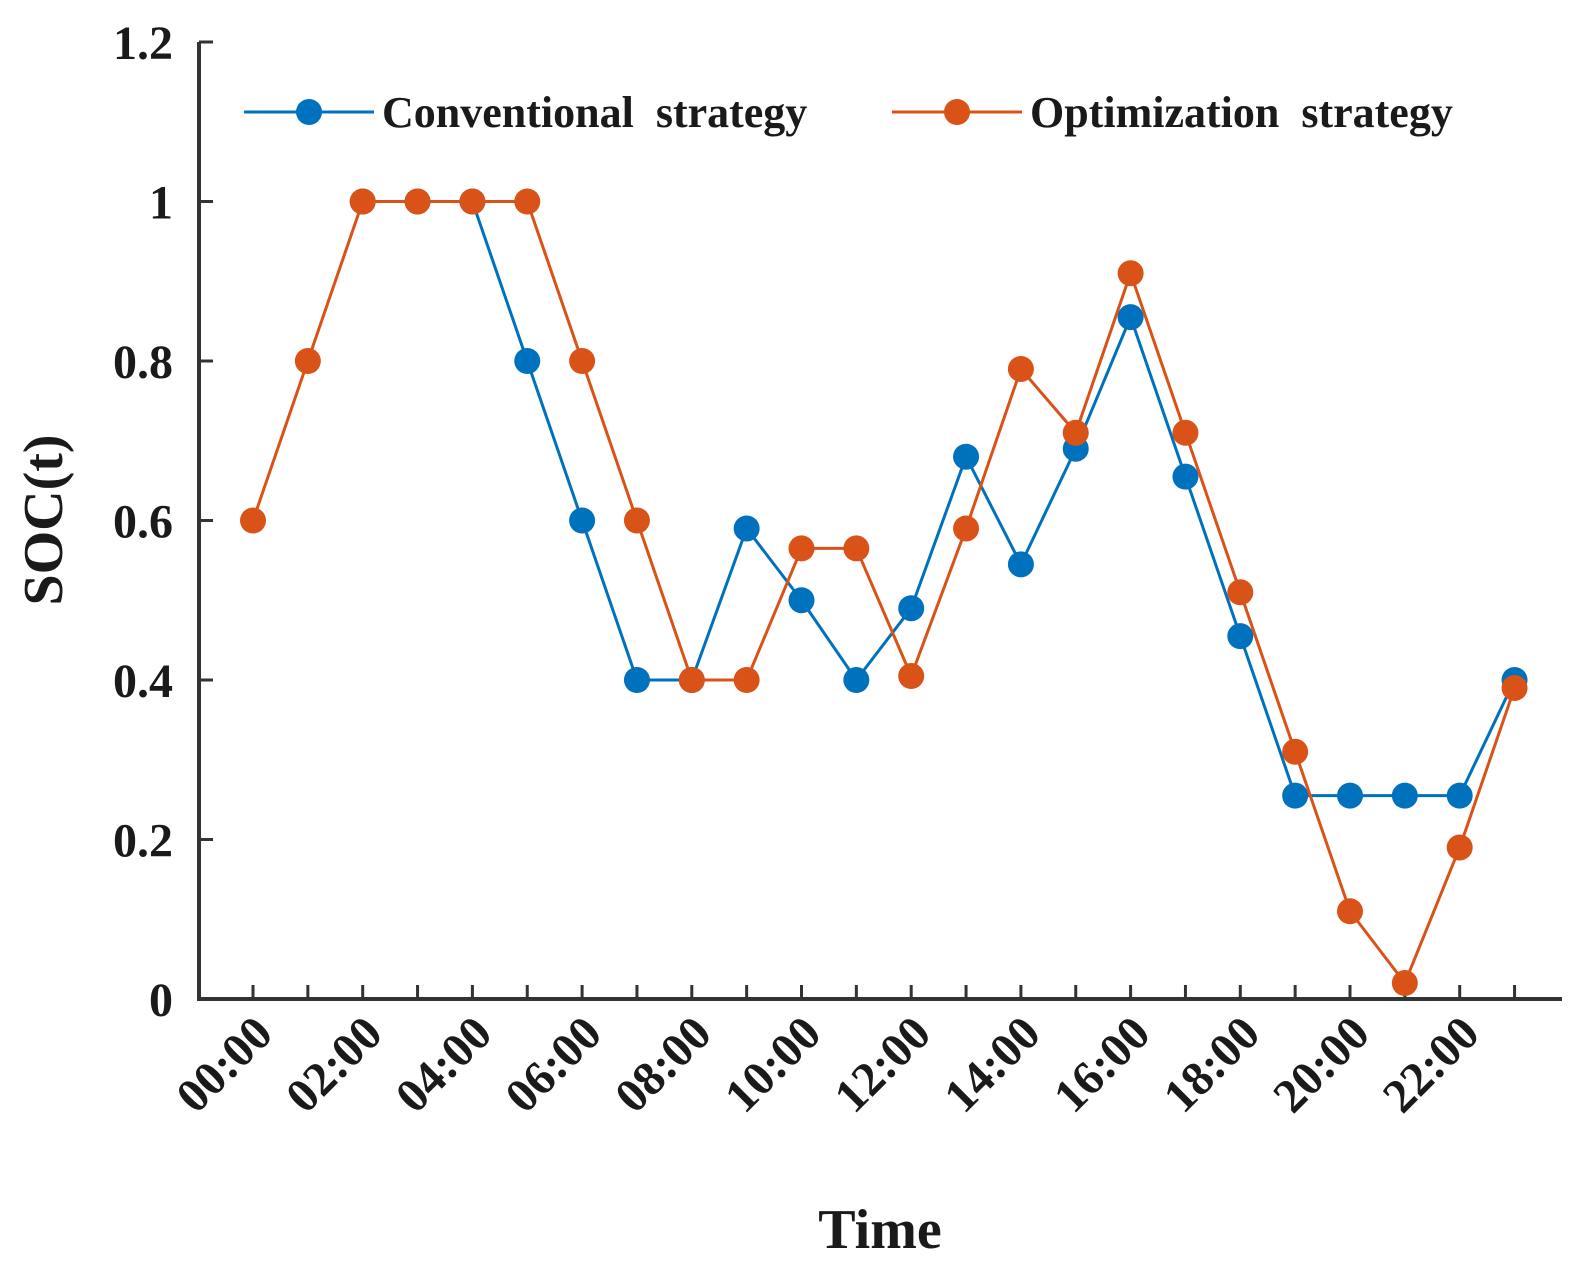 The height and width of the screenshot is (1270, 1582). I want to click on x-tick-label: 18:00, so click(1211, 1064).